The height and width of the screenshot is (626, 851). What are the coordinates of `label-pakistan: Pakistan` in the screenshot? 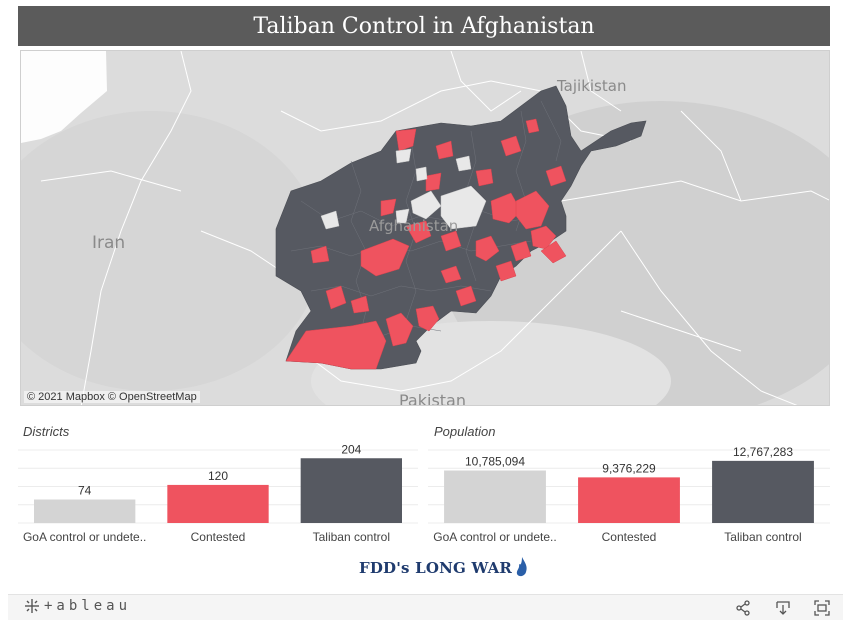 It's located at (432, 398).